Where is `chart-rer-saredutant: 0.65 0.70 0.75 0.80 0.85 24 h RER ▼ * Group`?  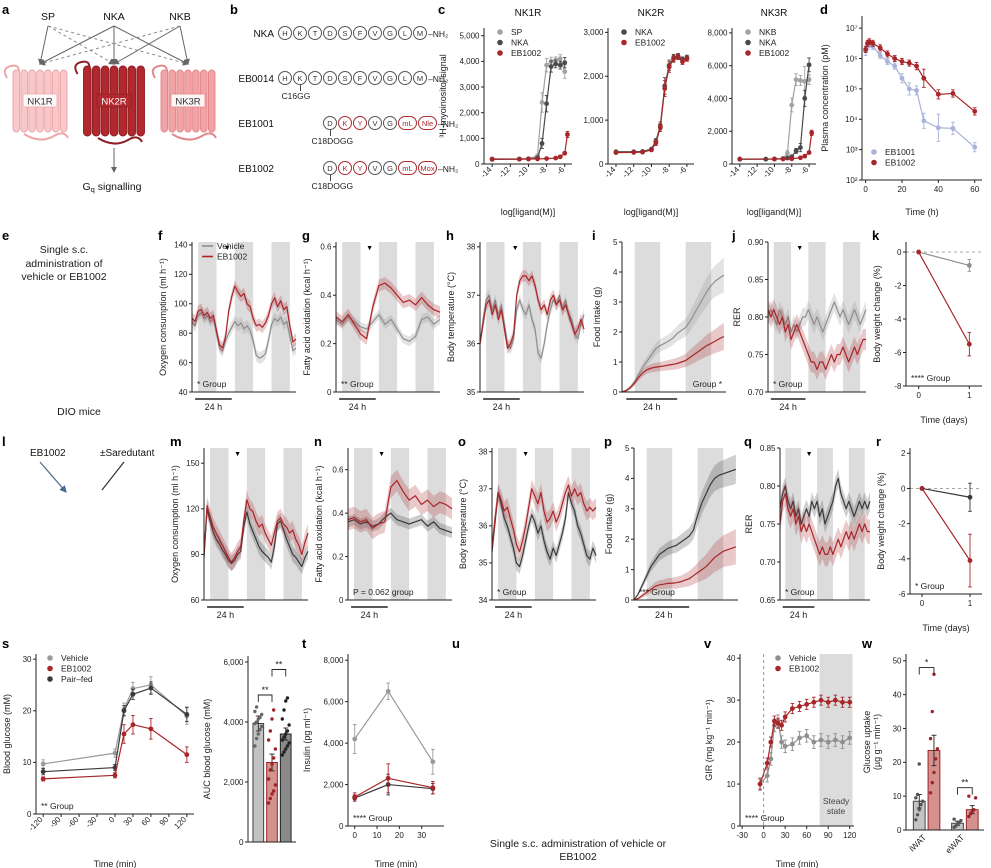
chart-rer-saredutant: 0.65 0.70 0.75 0.80 0.85 24 h RER ▼ * Group is located at coordinates (807, 532).